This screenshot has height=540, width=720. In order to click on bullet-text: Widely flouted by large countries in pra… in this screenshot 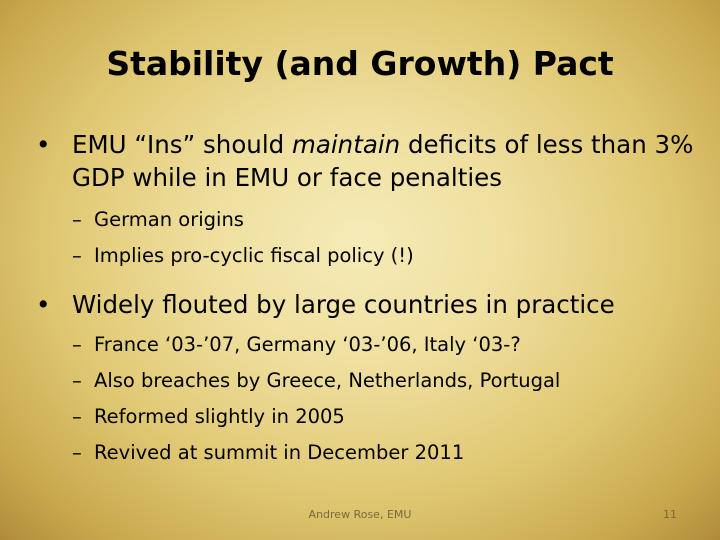, I will do `click(343, 304)`.